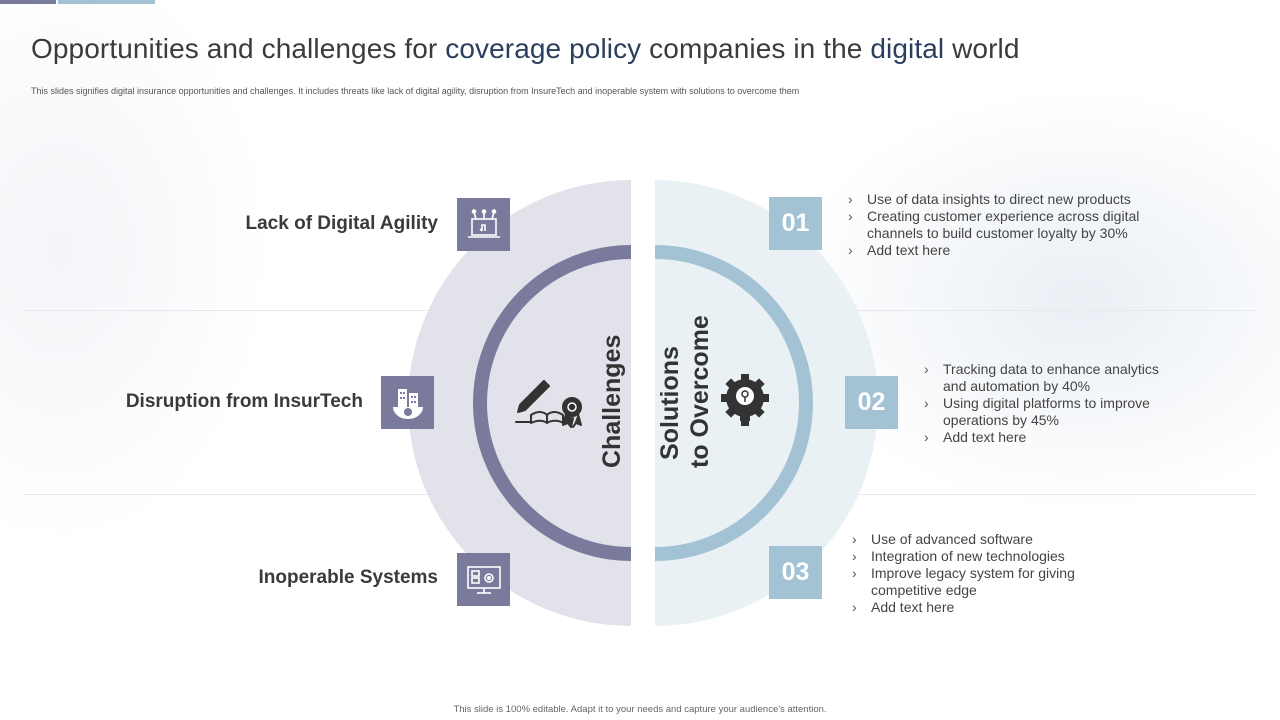  What do you see at coordinates (244, 401) in the screenshot?
I see `challenge-label-2: Disruption from InsurTech` at bounding box center [244, 401].